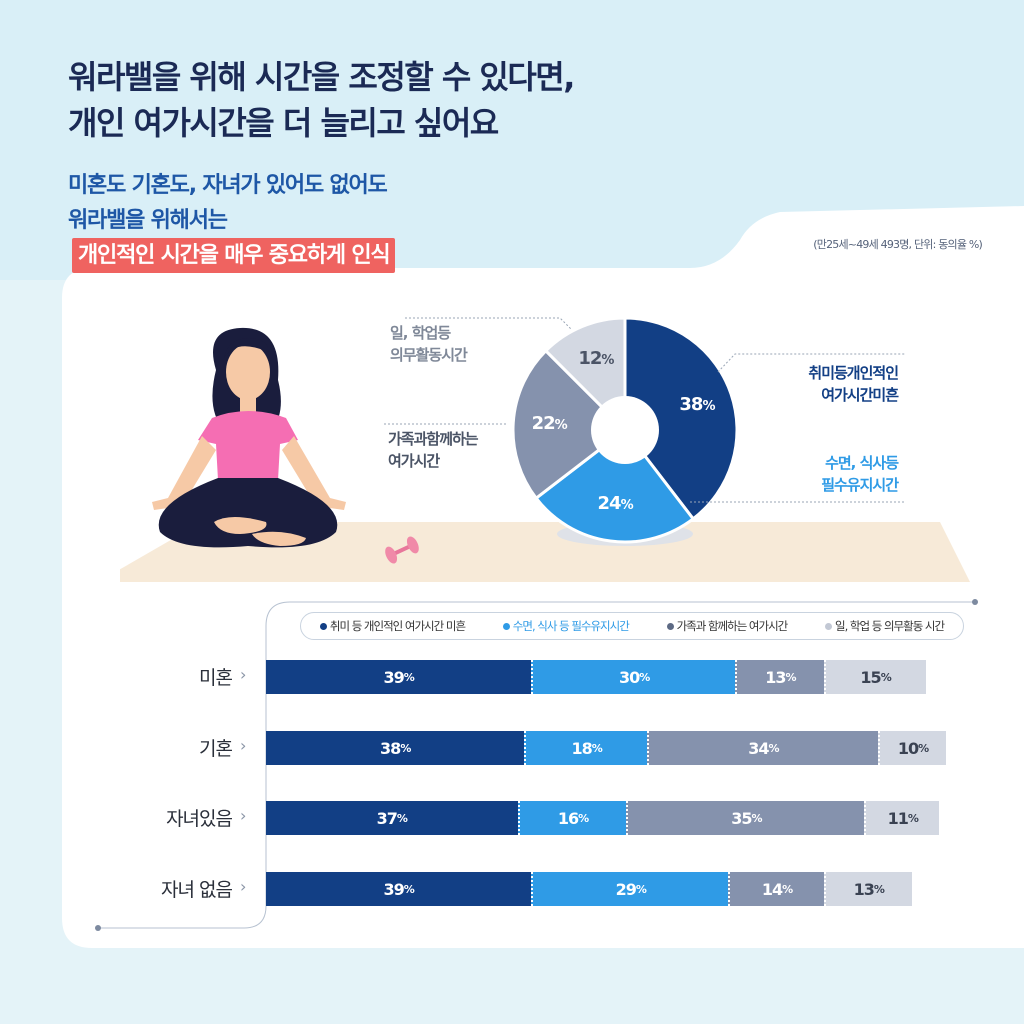  I want to click on pie-value-label-3: 12%, so click(596, 358).